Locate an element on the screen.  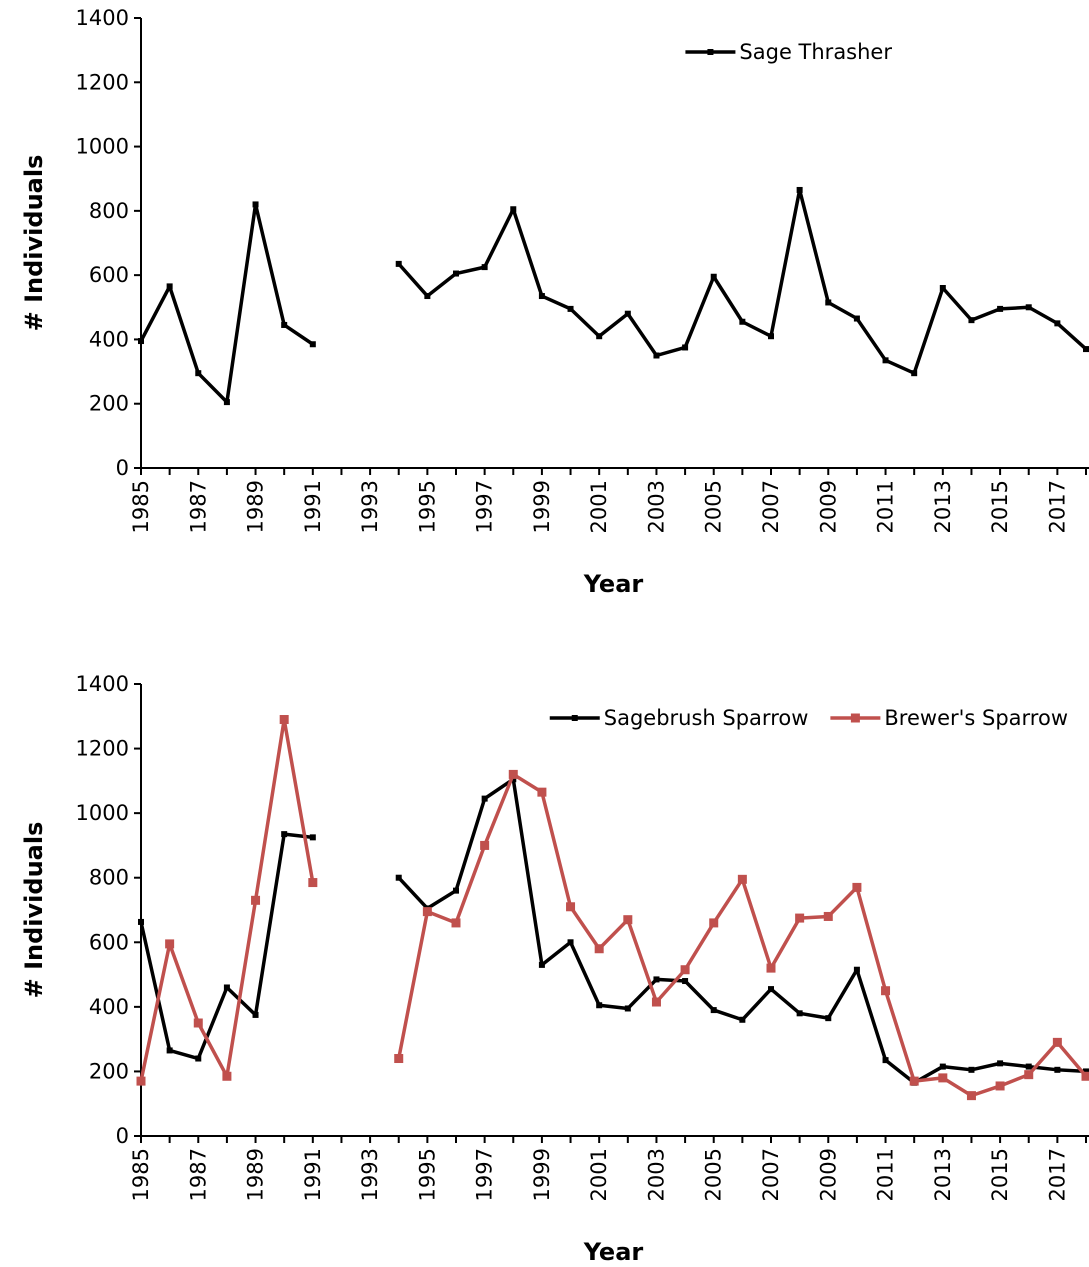
x-tick-label: 1991 is located at coordinates (313, 506).